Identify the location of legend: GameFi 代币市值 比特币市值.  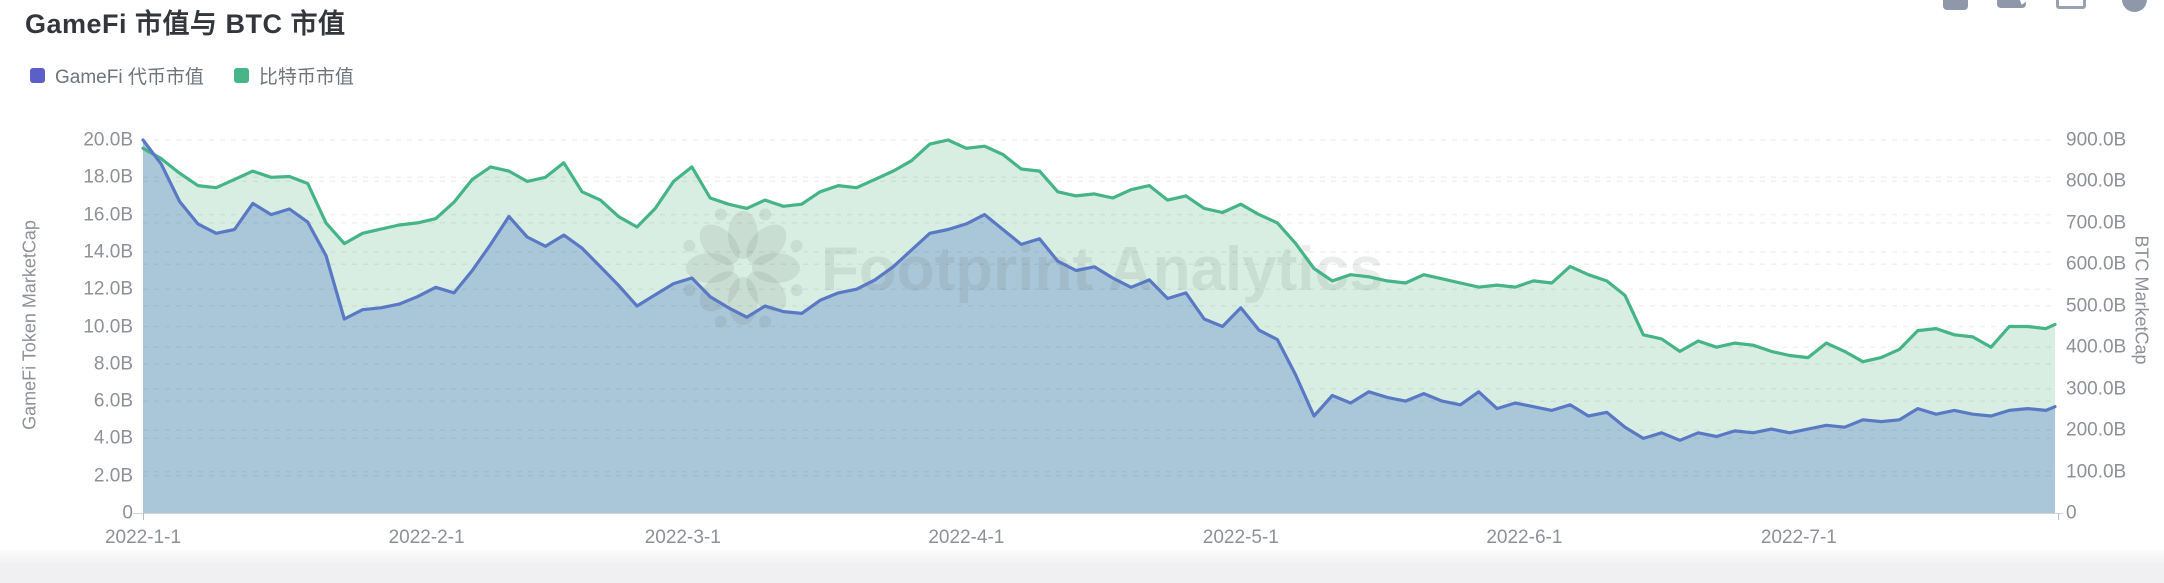
(192, 75).